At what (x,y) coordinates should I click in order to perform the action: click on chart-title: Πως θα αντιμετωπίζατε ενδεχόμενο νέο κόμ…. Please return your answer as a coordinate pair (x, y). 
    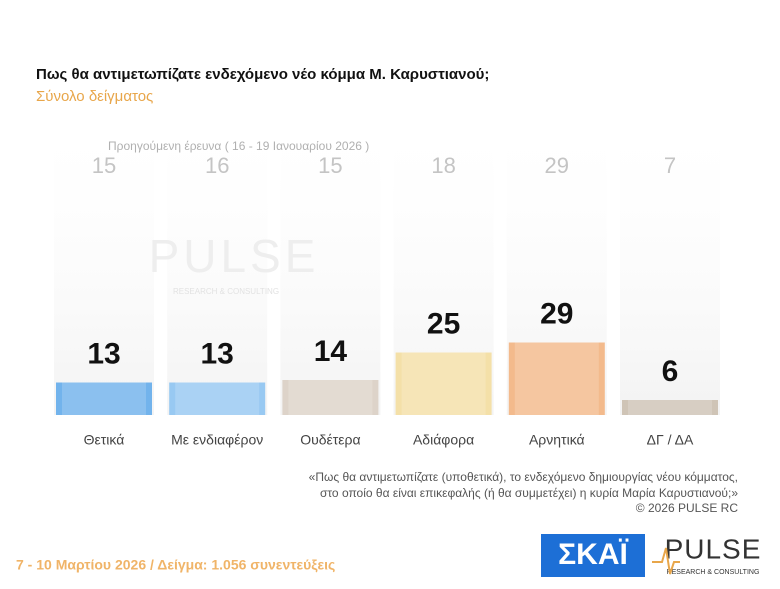
    Looking at the image, I should click on (262, 74).